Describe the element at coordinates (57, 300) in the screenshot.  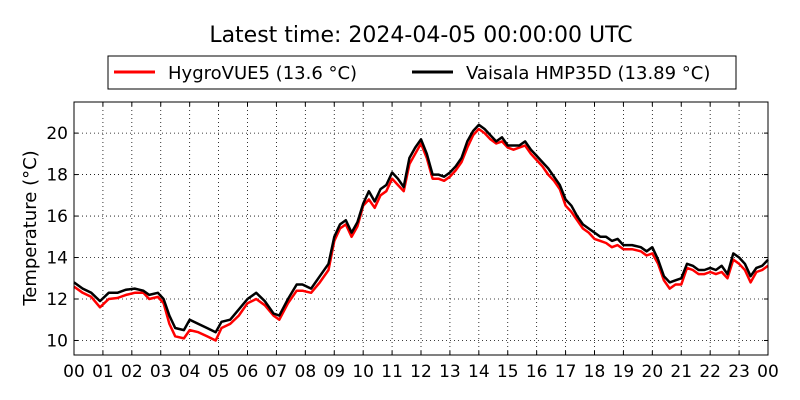
I see `y-tick-label: 12` at that location.